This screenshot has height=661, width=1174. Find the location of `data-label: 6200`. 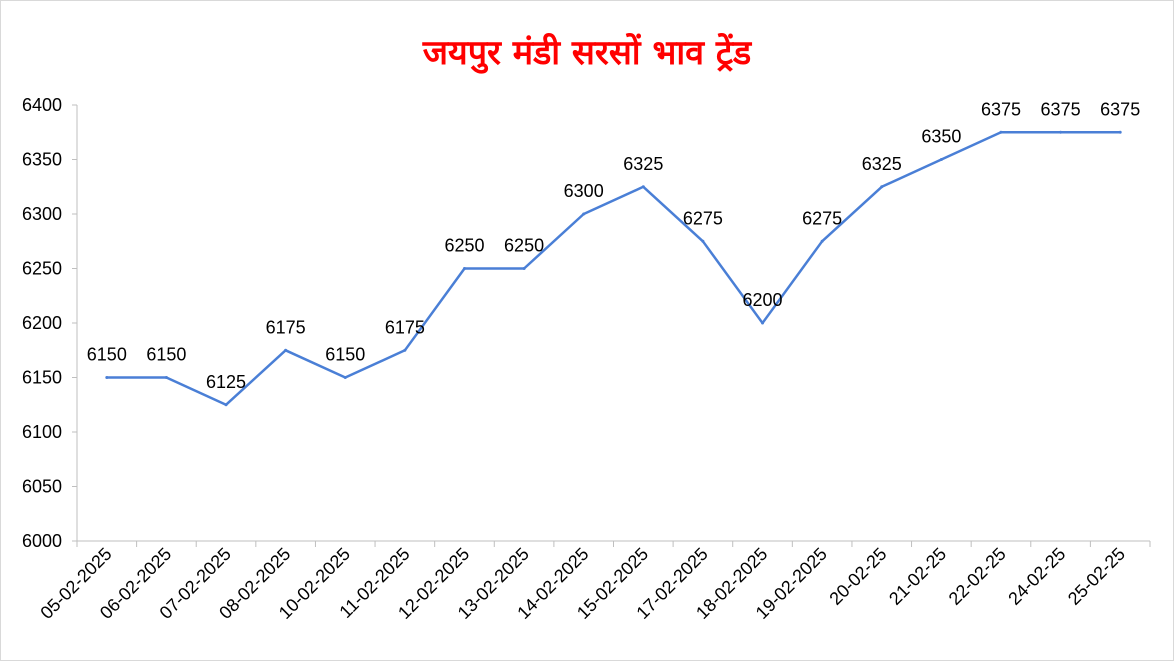

data-label: 6200 is located at coordinates (763, 300).